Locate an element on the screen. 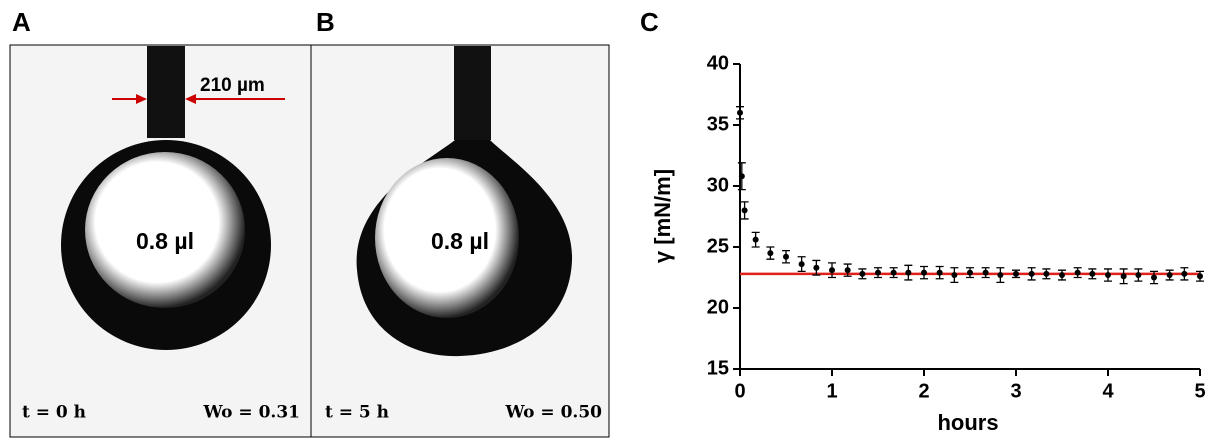 The image size is (1215, 444). x-tick-label: 2 is located at coordinates (923, 391).